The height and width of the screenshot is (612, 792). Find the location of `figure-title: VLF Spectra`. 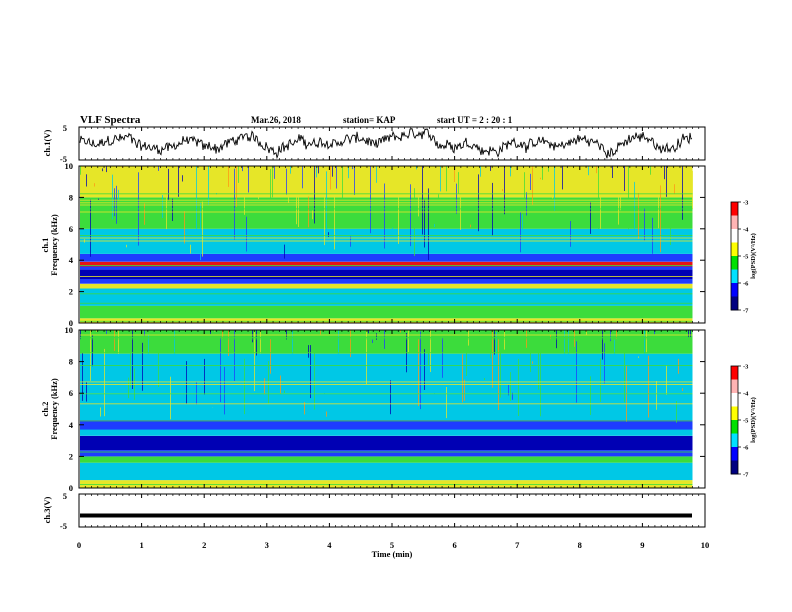

figure-title: VLF Spectra is located at coordinates (110, 120).